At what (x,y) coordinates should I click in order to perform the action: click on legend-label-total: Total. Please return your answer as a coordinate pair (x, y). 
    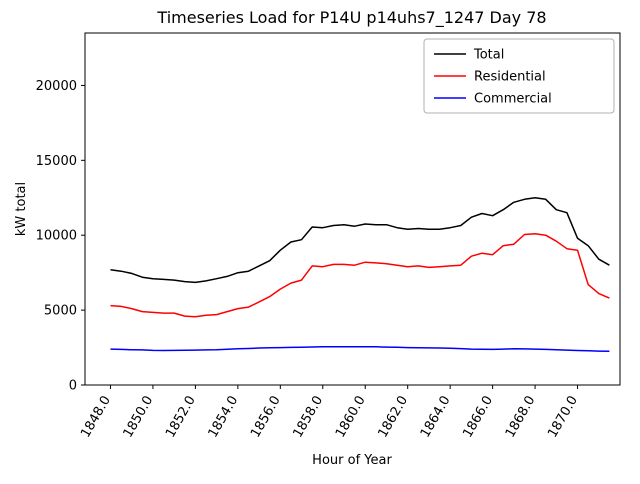
    Looking at the image, I should click on (488, 55).